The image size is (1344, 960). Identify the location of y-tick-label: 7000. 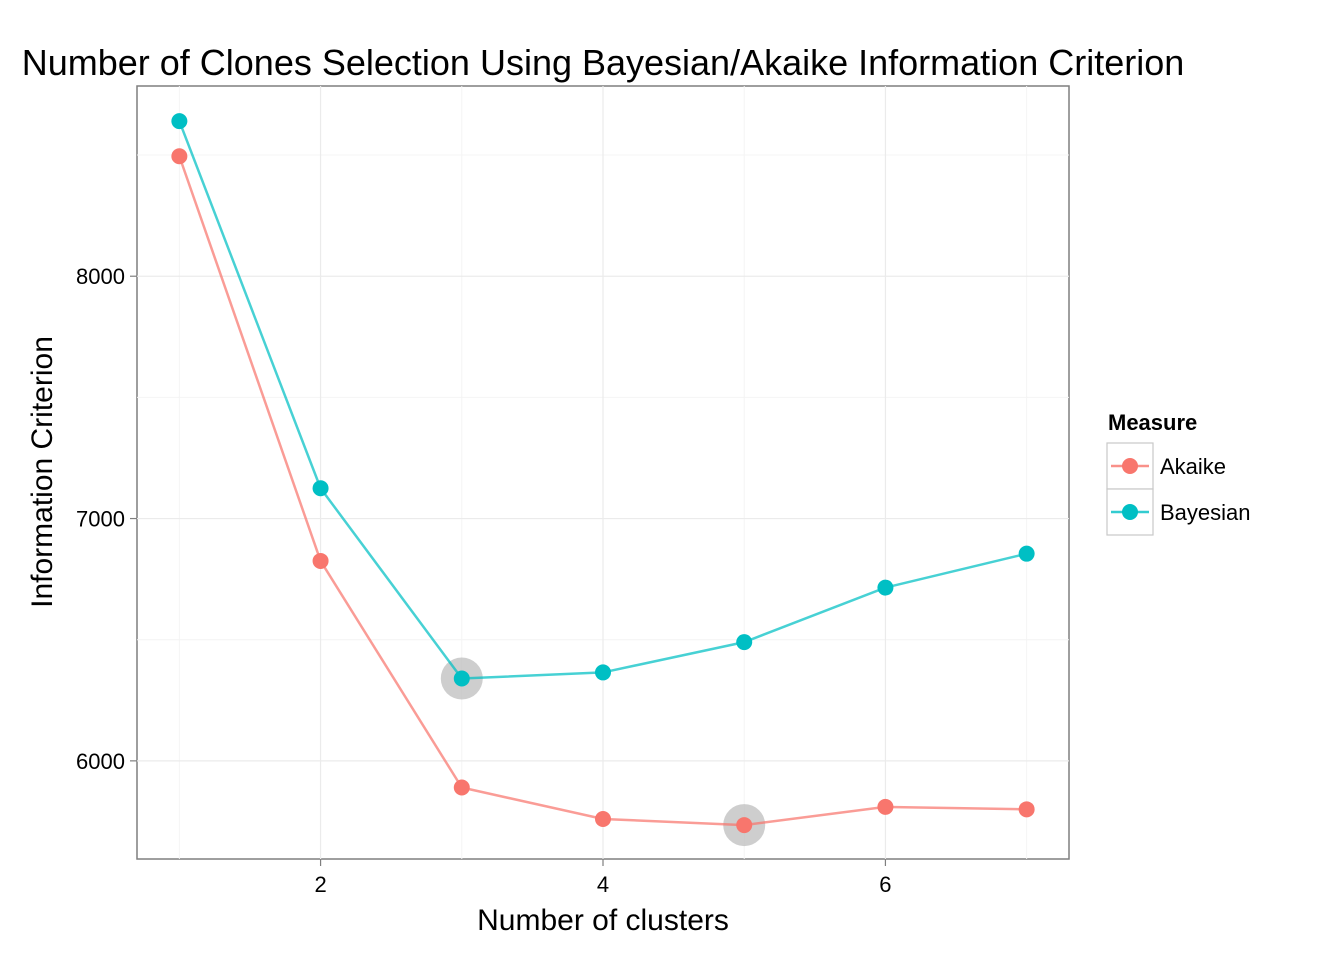
(100, 519).